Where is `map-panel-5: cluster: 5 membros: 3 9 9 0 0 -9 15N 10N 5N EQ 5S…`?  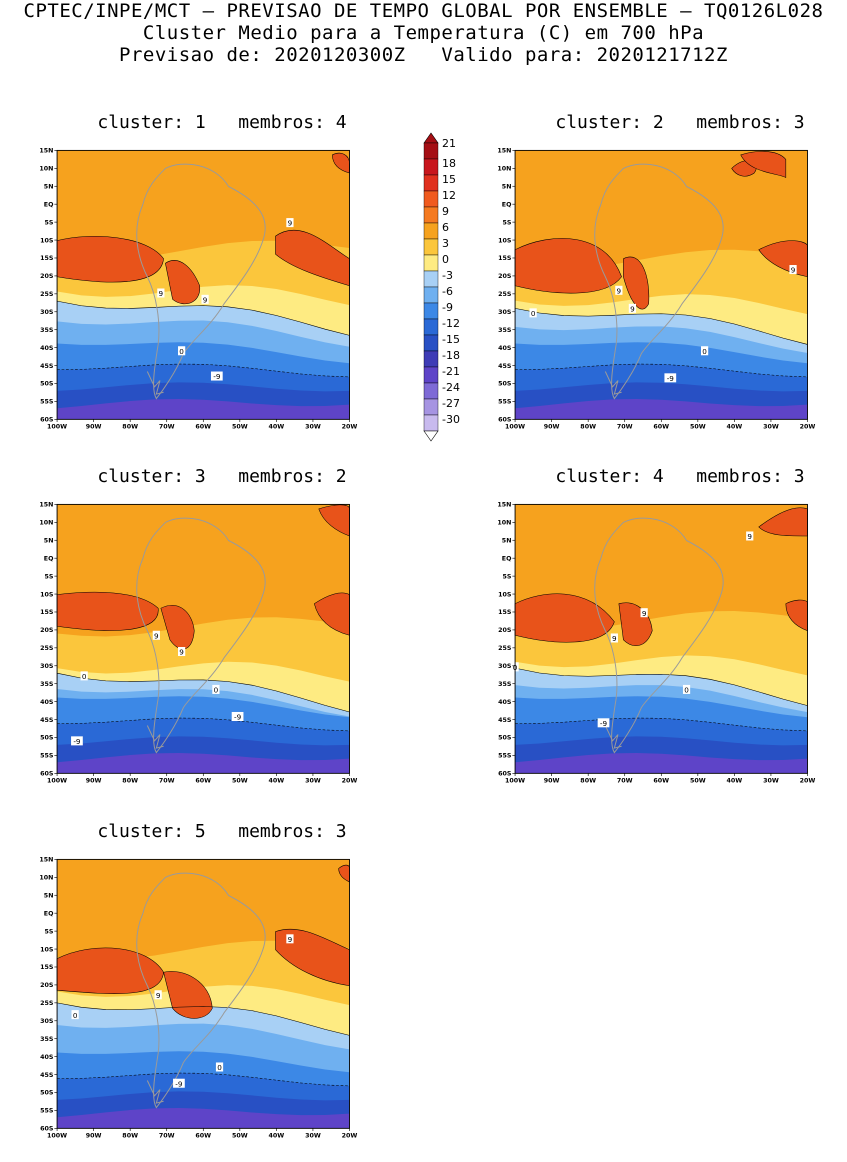 map-panel-5: cluster: 5 membros: 3 9 9 0 0 -9 15N 10N 5N EQ 5S… is located at coordinates (211, 992).